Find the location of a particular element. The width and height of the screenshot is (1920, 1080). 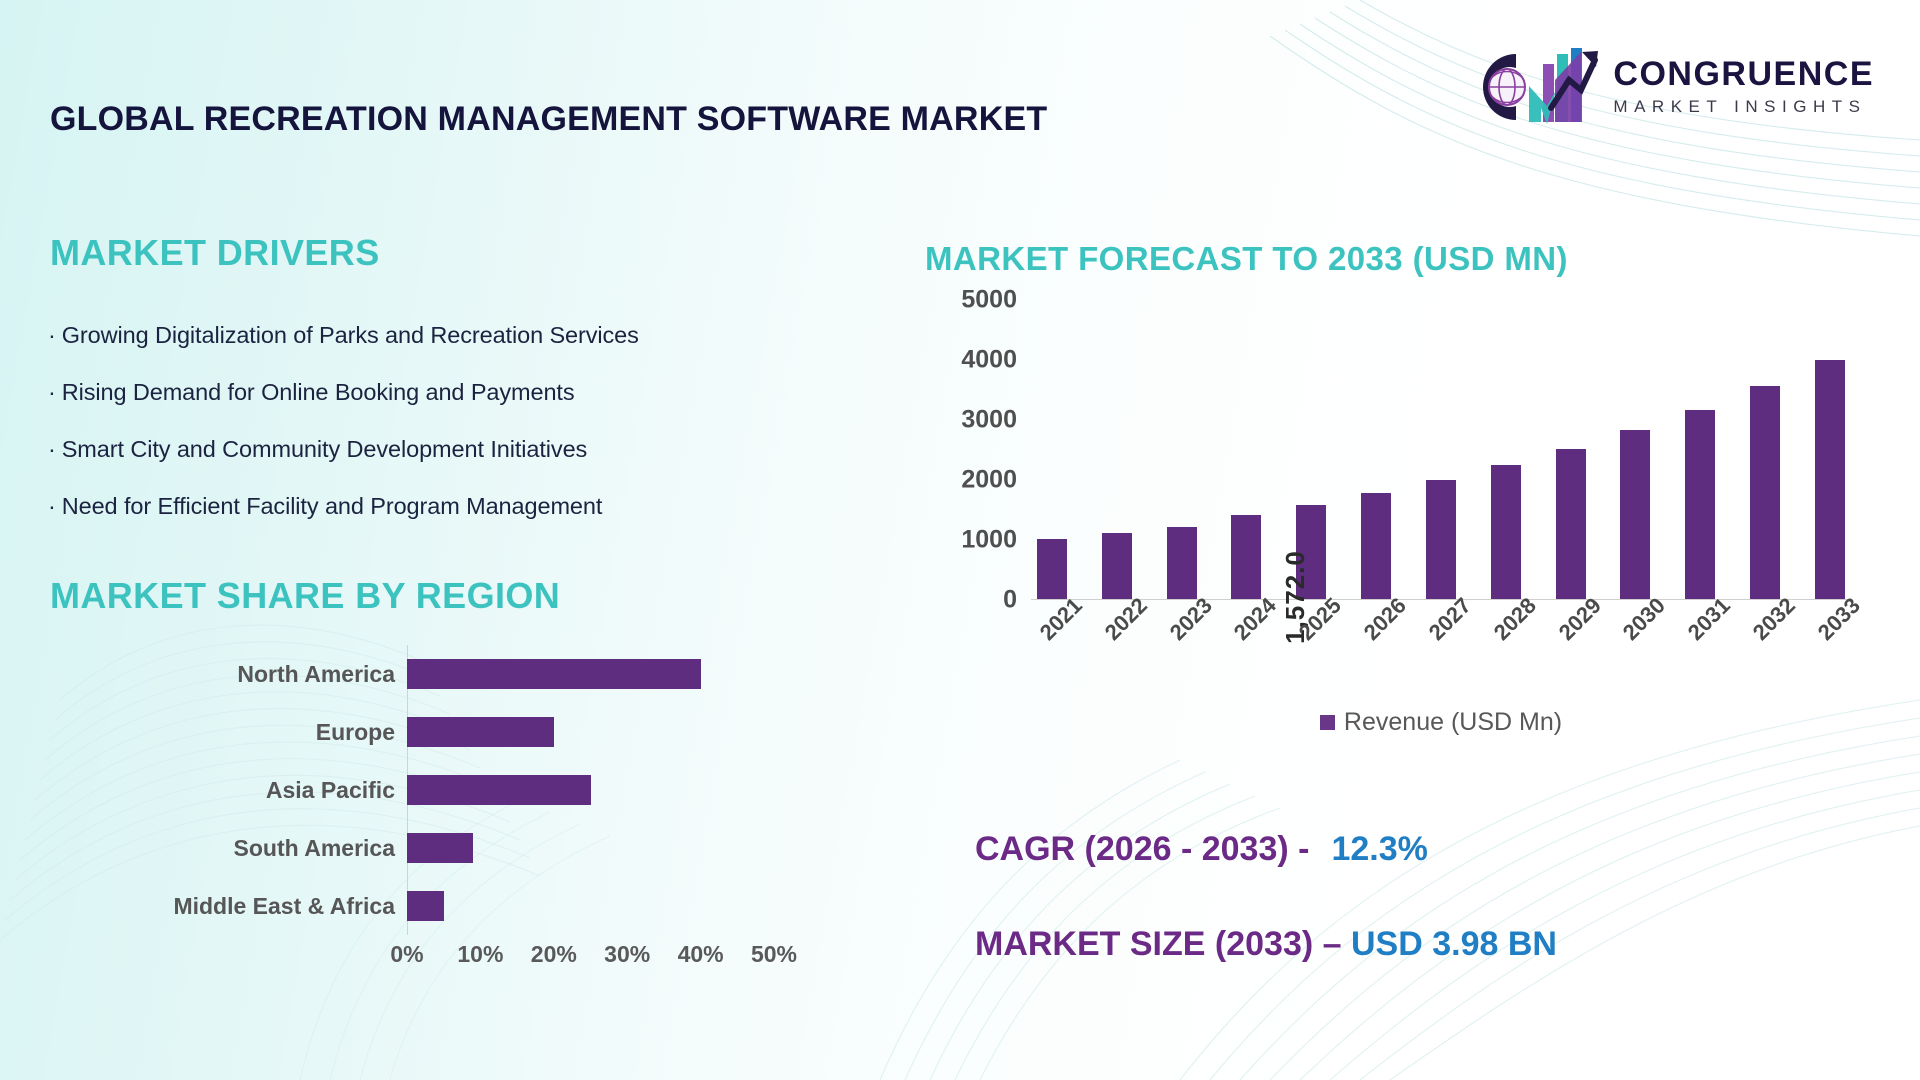

region-chart-x-ticks: 0% 10% 20% 30% 40% 50% is located at coordinates (598, 961).